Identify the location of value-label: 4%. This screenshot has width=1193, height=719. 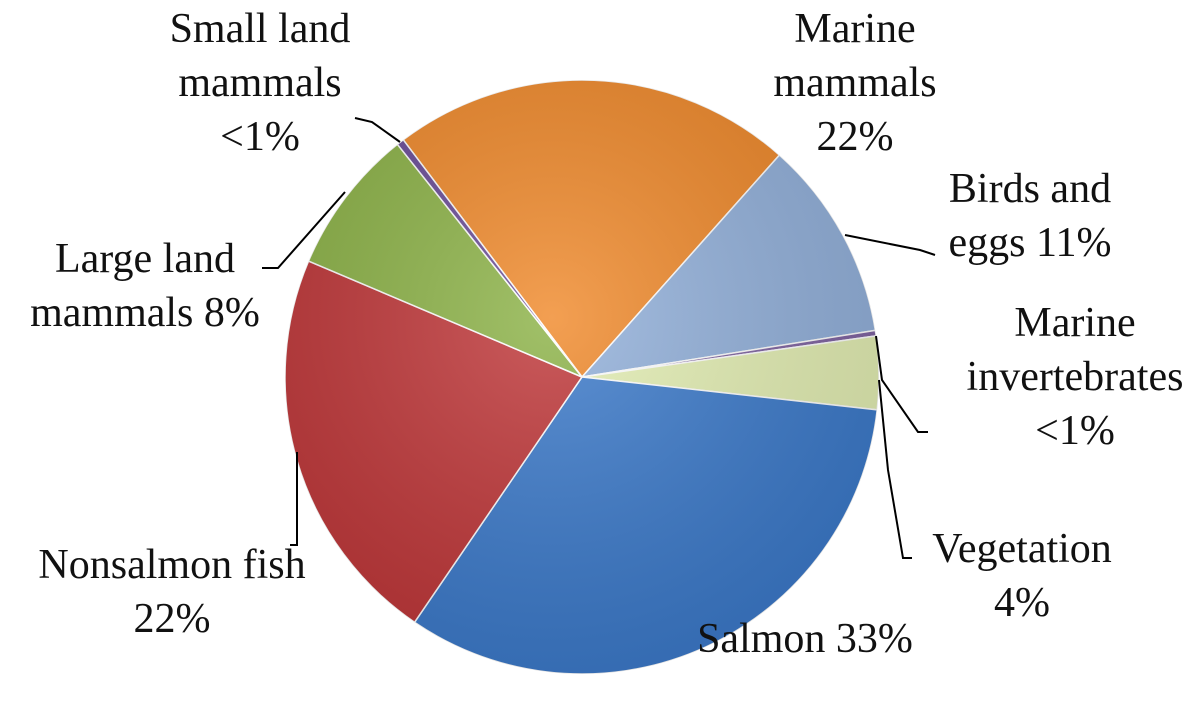
(1022, 603).